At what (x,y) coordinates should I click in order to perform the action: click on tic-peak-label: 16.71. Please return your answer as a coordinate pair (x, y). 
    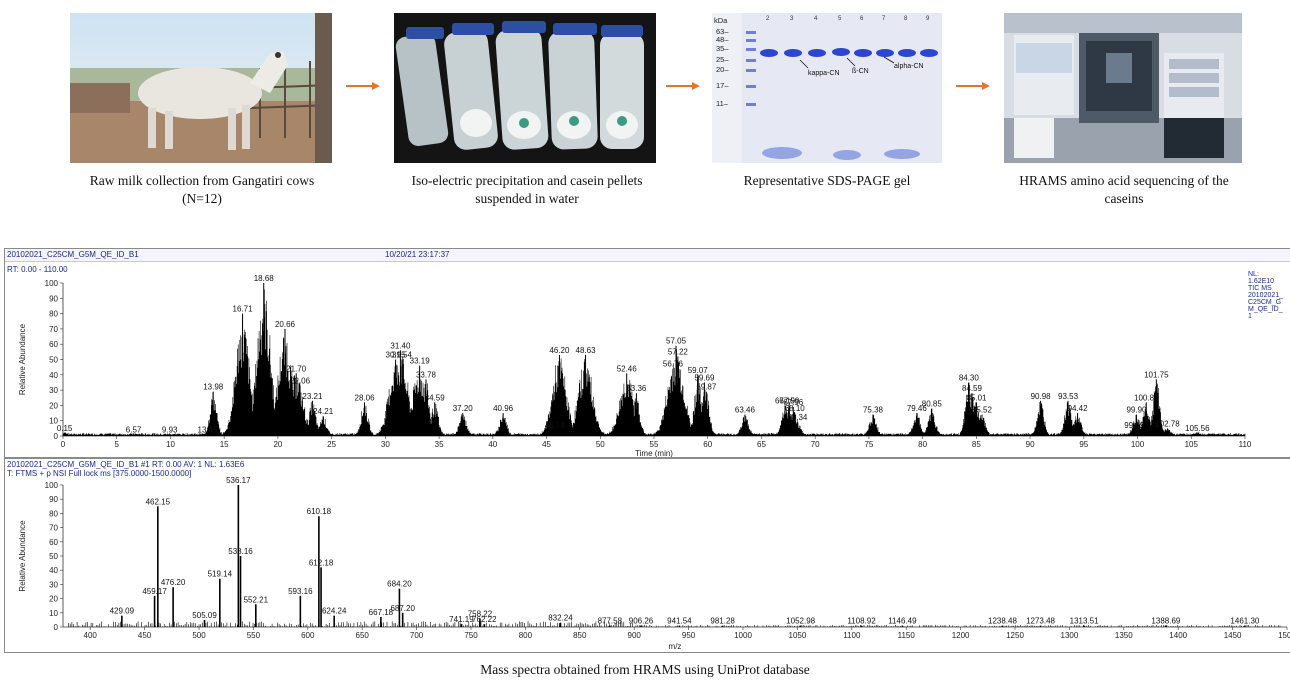
    Looking at the image, I should click on (243, 309).